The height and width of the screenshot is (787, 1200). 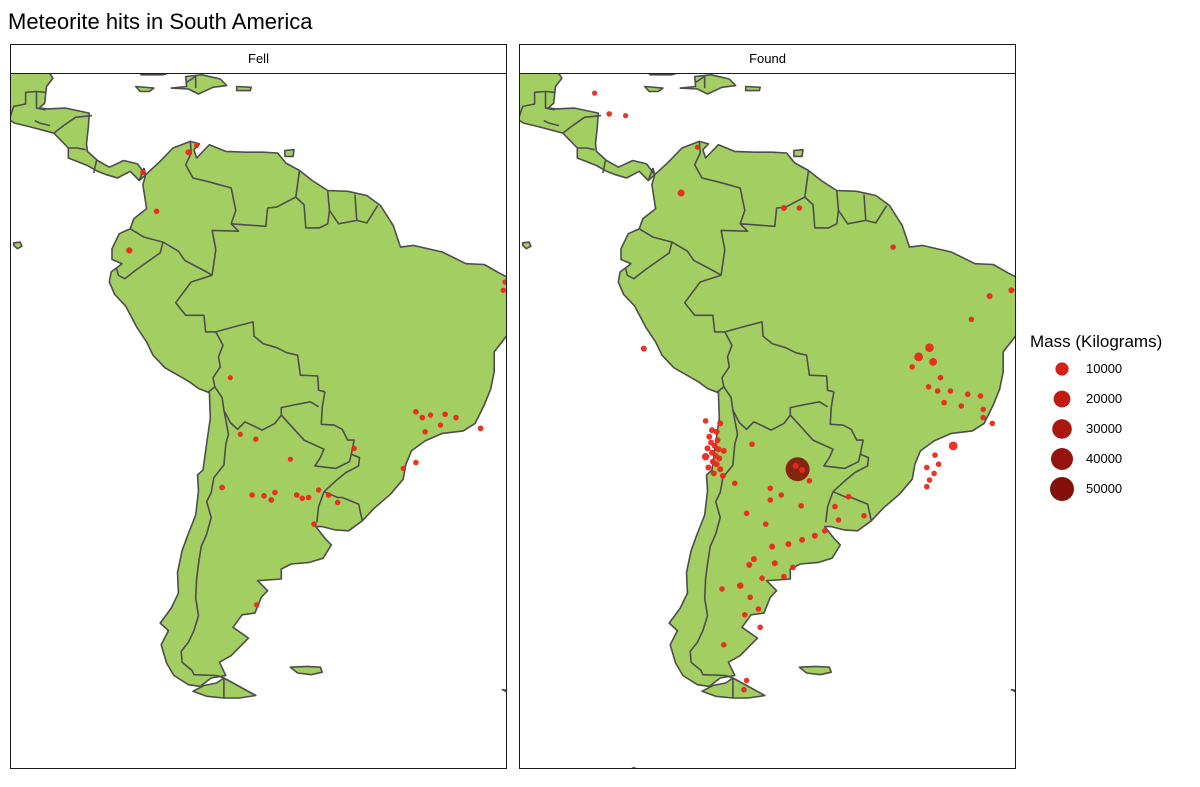 I want to click on land-centralAmerica, so click(x=79, y=128).